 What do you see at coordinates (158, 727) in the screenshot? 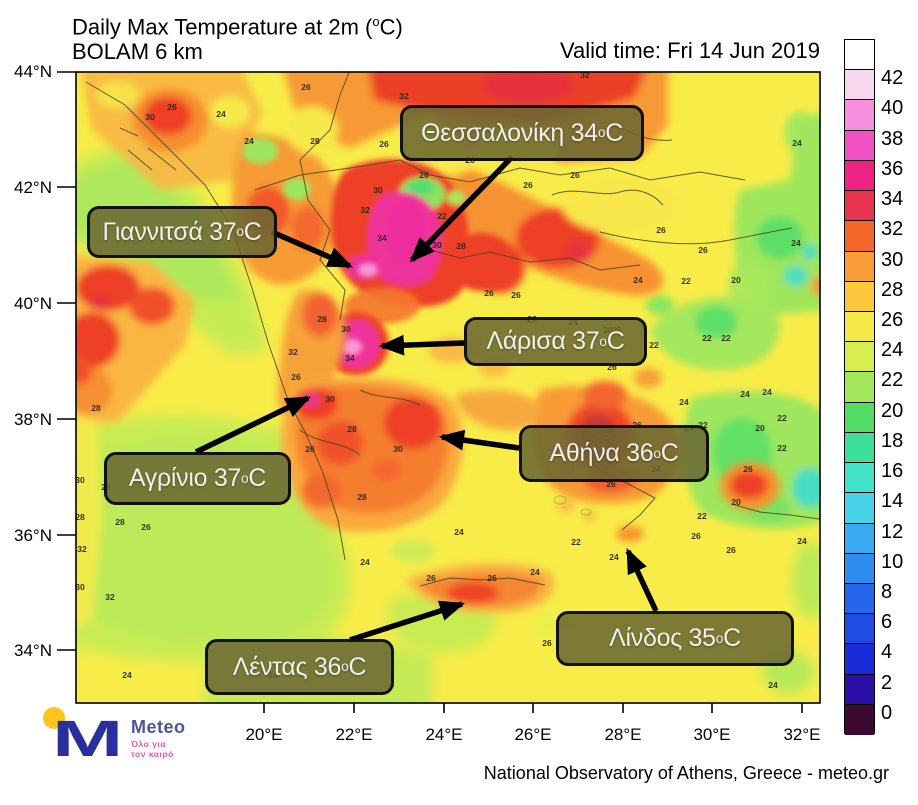
I see `svg-text: Meteo` at bounding box center [158, 727].